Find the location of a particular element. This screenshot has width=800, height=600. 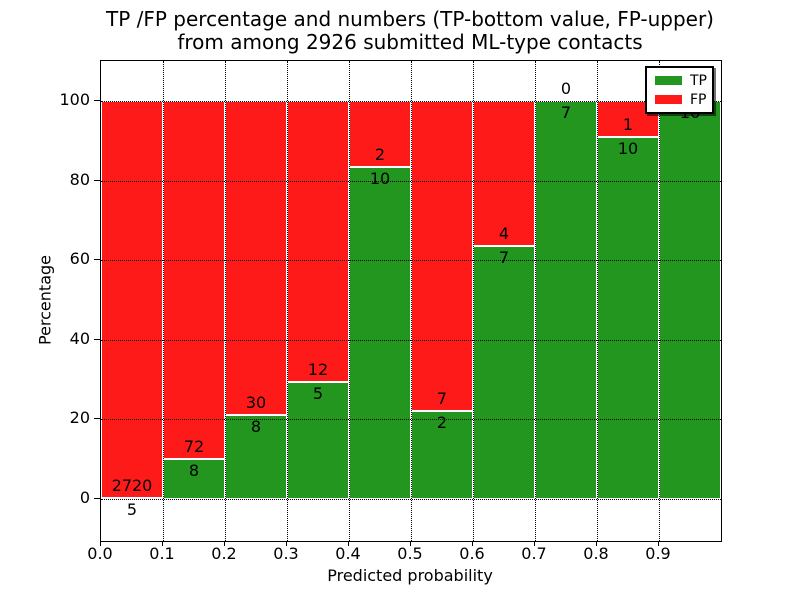

y-tick-label: 60 is located at coordinates (79, 259).